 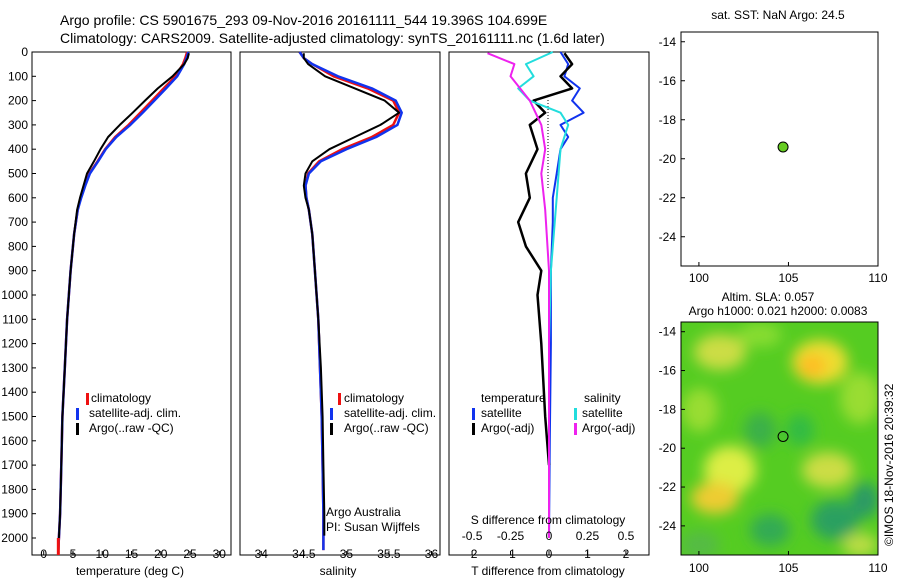 I want to click on x-tick-label: 35.5, so click(x=389, y=554).